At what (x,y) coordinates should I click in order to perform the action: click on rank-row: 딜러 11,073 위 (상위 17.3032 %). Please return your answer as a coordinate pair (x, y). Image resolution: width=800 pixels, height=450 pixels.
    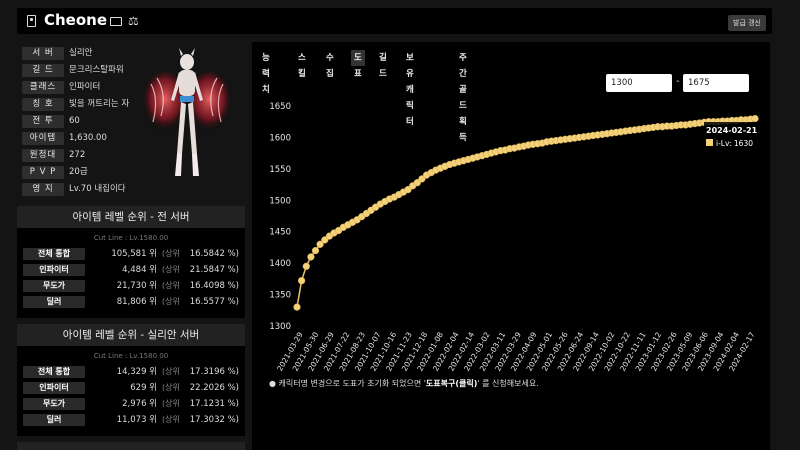
    Looking at the image, I should click on (131, 420).